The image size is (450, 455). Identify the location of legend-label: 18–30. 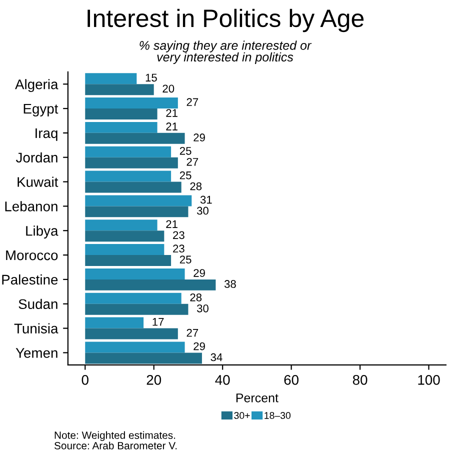
(277, 415).